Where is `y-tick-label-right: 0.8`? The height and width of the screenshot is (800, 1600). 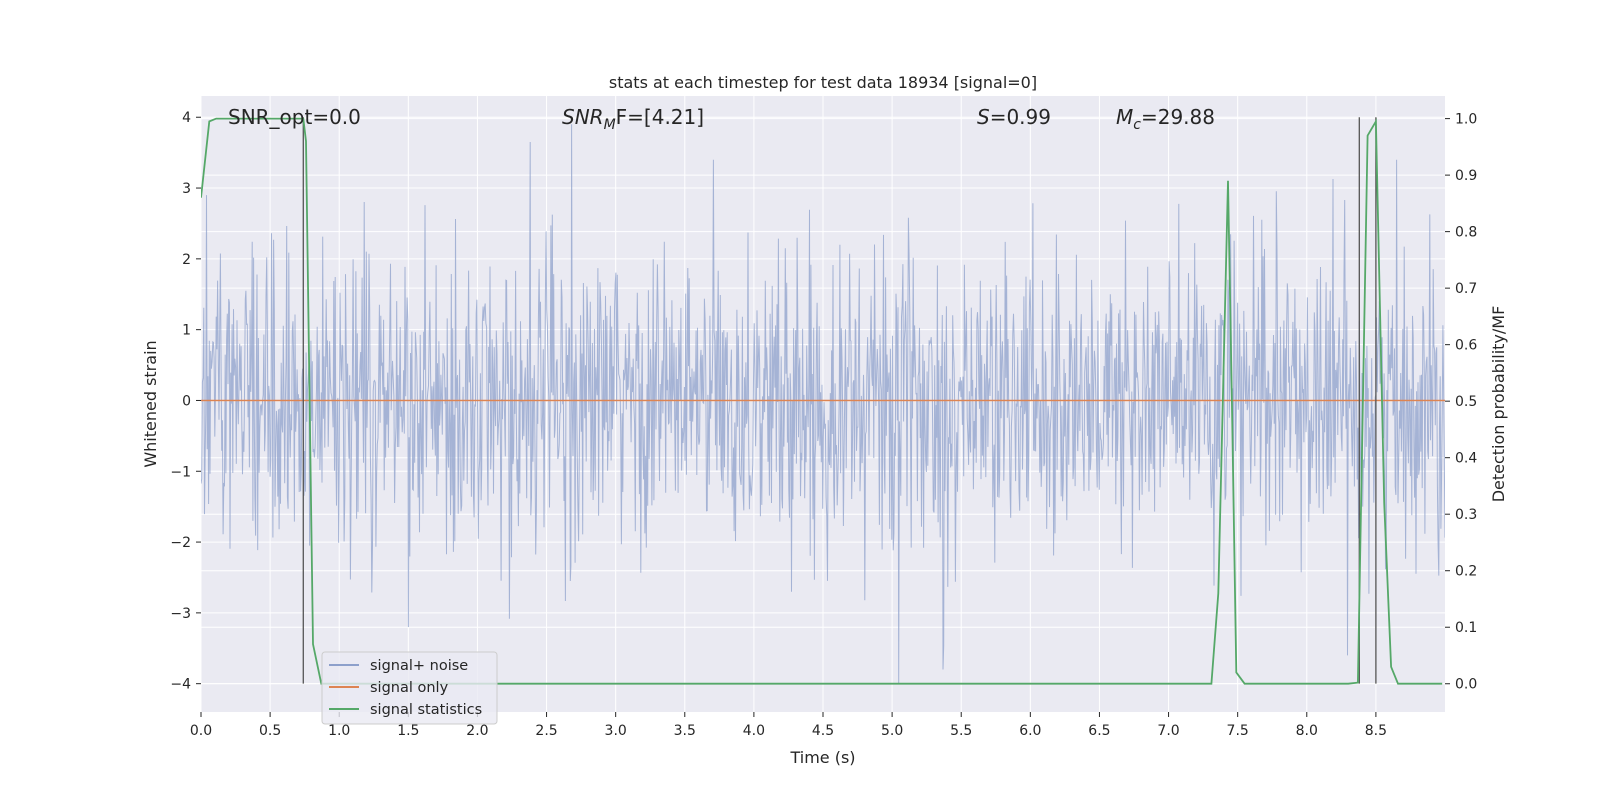
y-tick-label-right: 0.8 is located at coordinates (1466, 233).